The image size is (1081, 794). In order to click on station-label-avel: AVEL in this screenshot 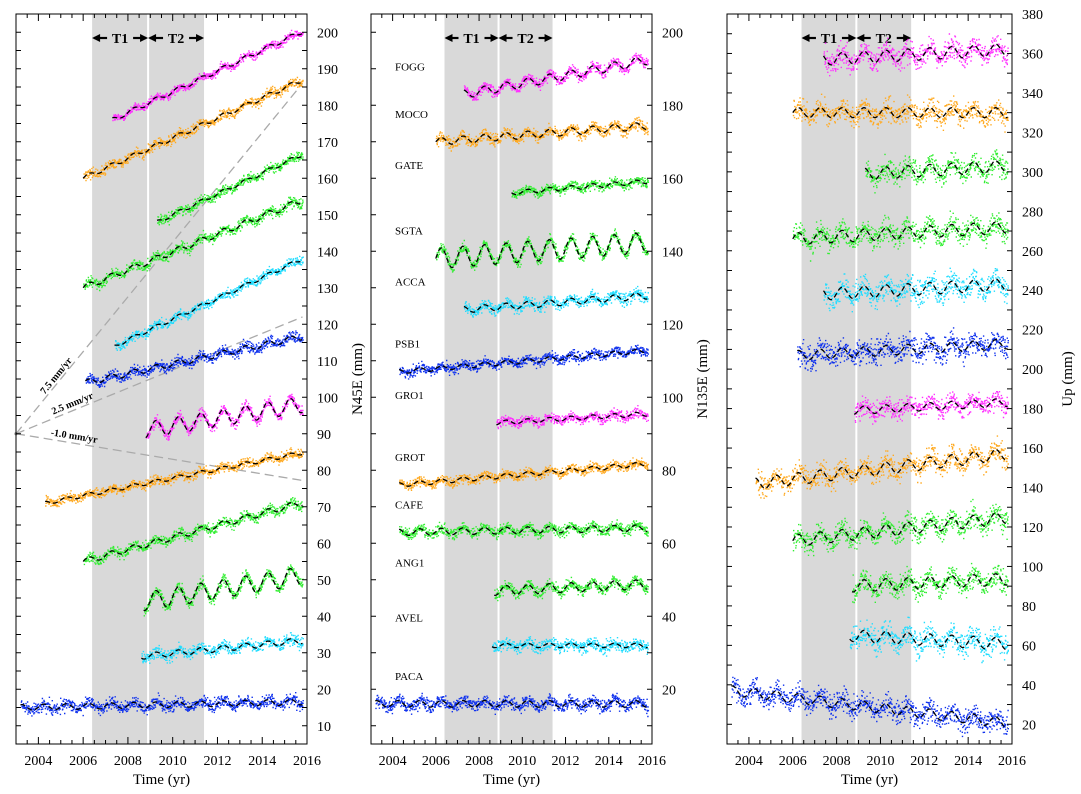, I will do `click(409, 618)`.